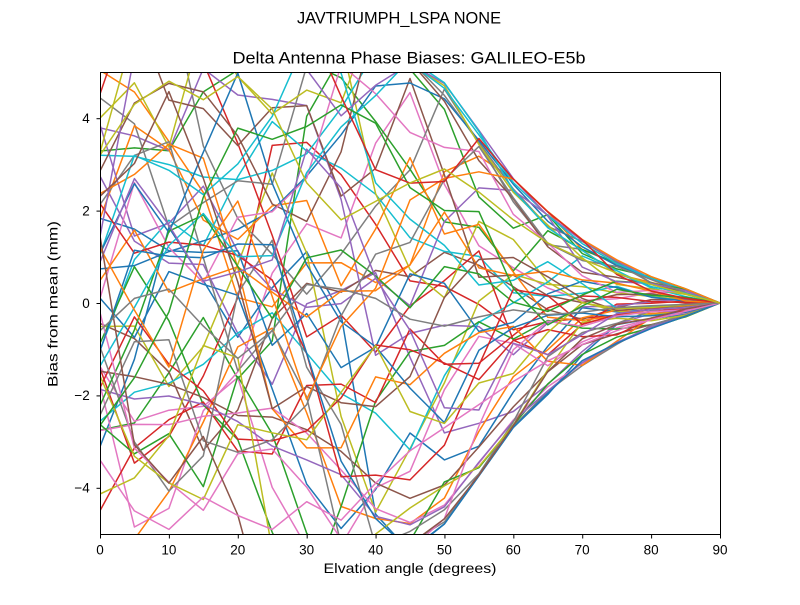  I want to click on svg-text: 4, so click(86, 118).